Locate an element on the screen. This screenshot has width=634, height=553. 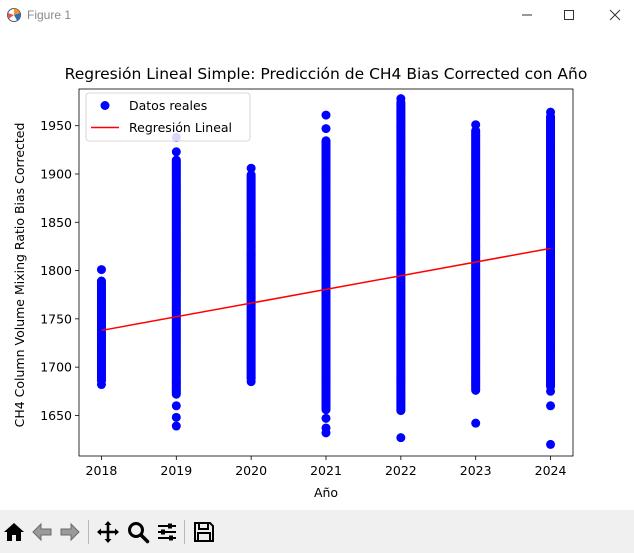
minimize-icon is located at coordinates (527, 15).